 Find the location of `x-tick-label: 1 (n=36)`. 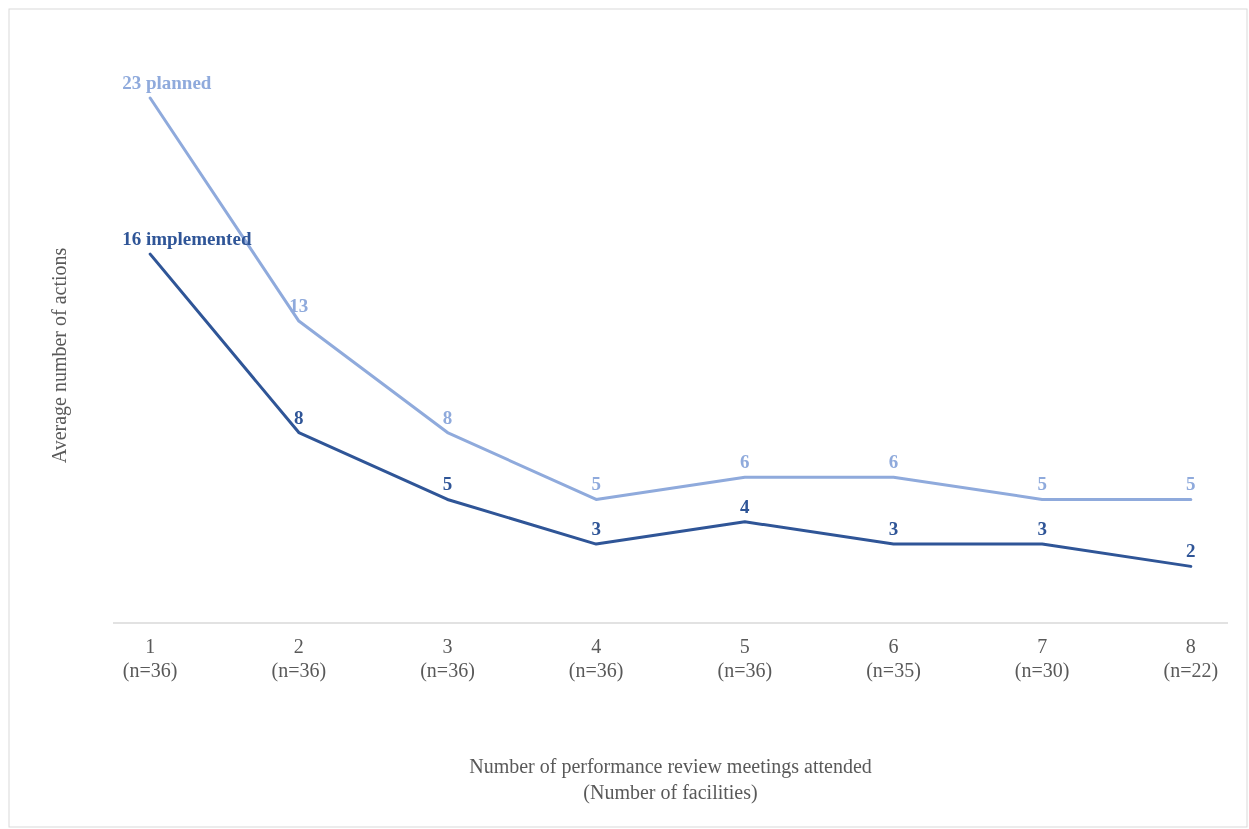

x-tick-label: 1 (n=36) is located at coordinates (150, 658).